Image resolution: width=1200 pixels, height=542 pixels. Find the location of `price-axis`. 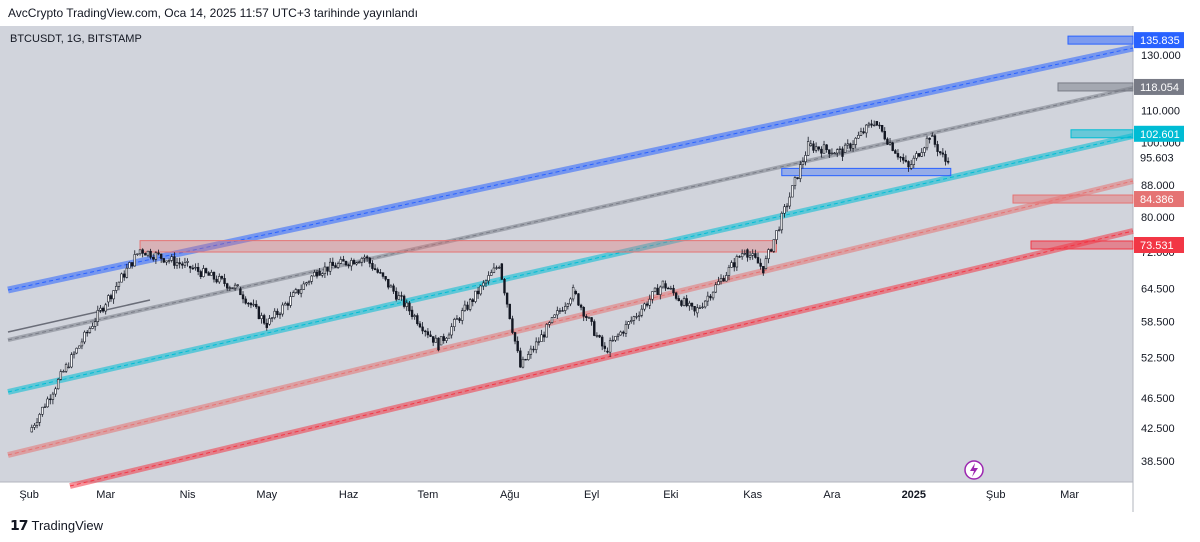

price-axis is located at coordinates (1166, 269).